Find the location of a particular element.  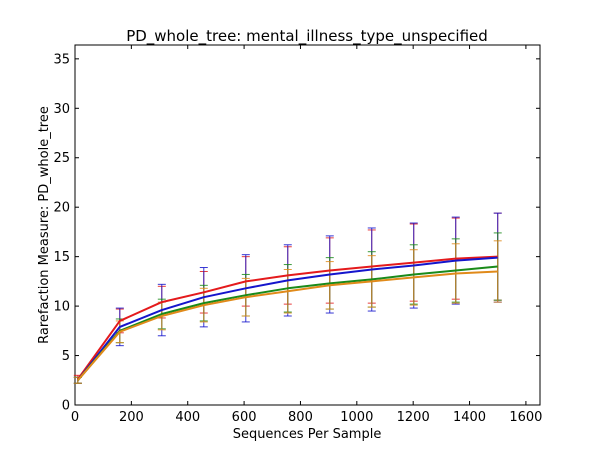

y-tick-label: 5 is located at coordinates (66, 356).